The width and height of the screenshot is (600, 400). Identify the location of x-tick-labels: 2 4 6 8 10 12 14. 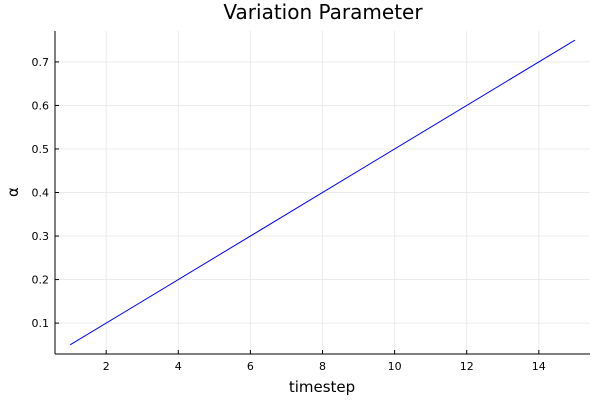
(324, 361).